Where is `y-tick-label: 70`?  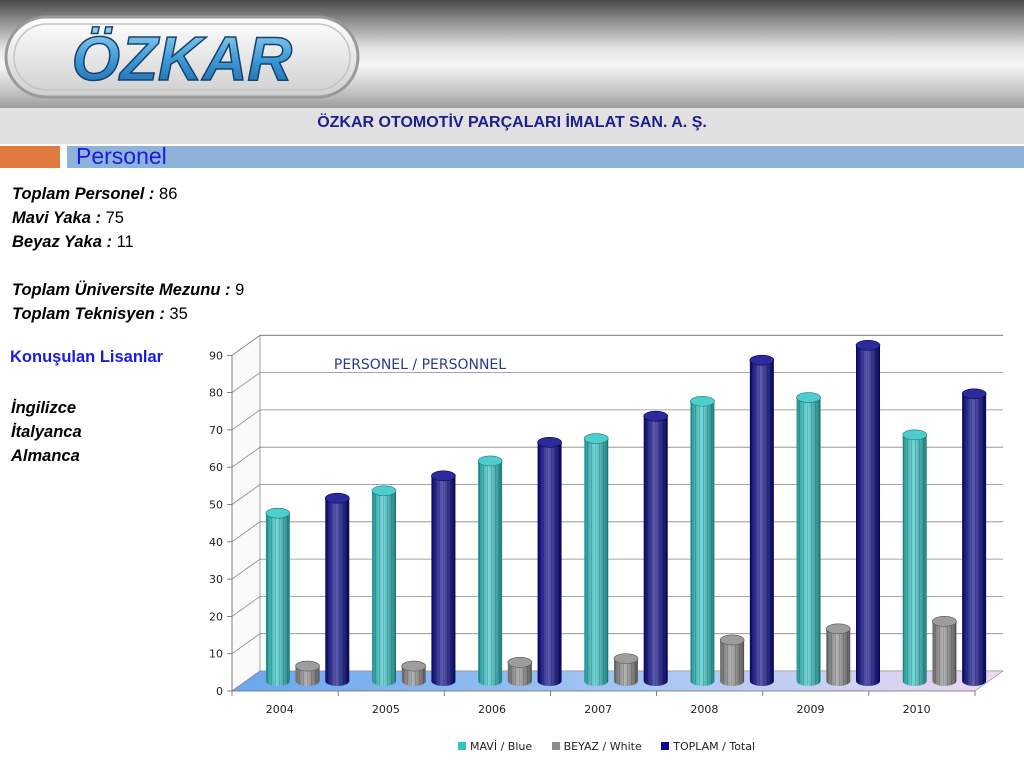
y-tick-label: 70 is located at coordinates (216, 430).